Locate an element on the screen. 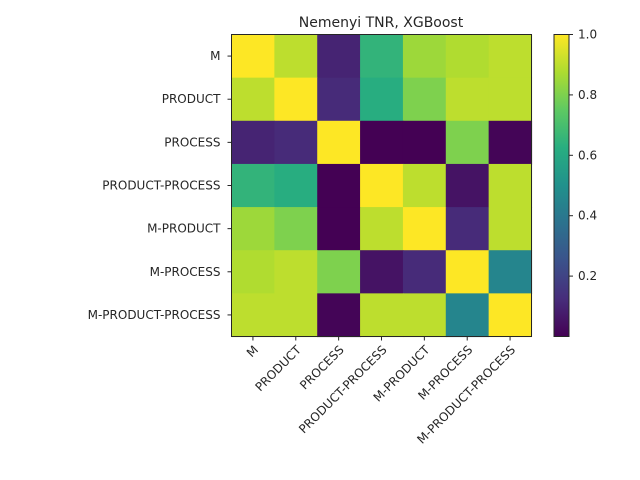  row-label: PROCESS is located at coordinates (192, 142).